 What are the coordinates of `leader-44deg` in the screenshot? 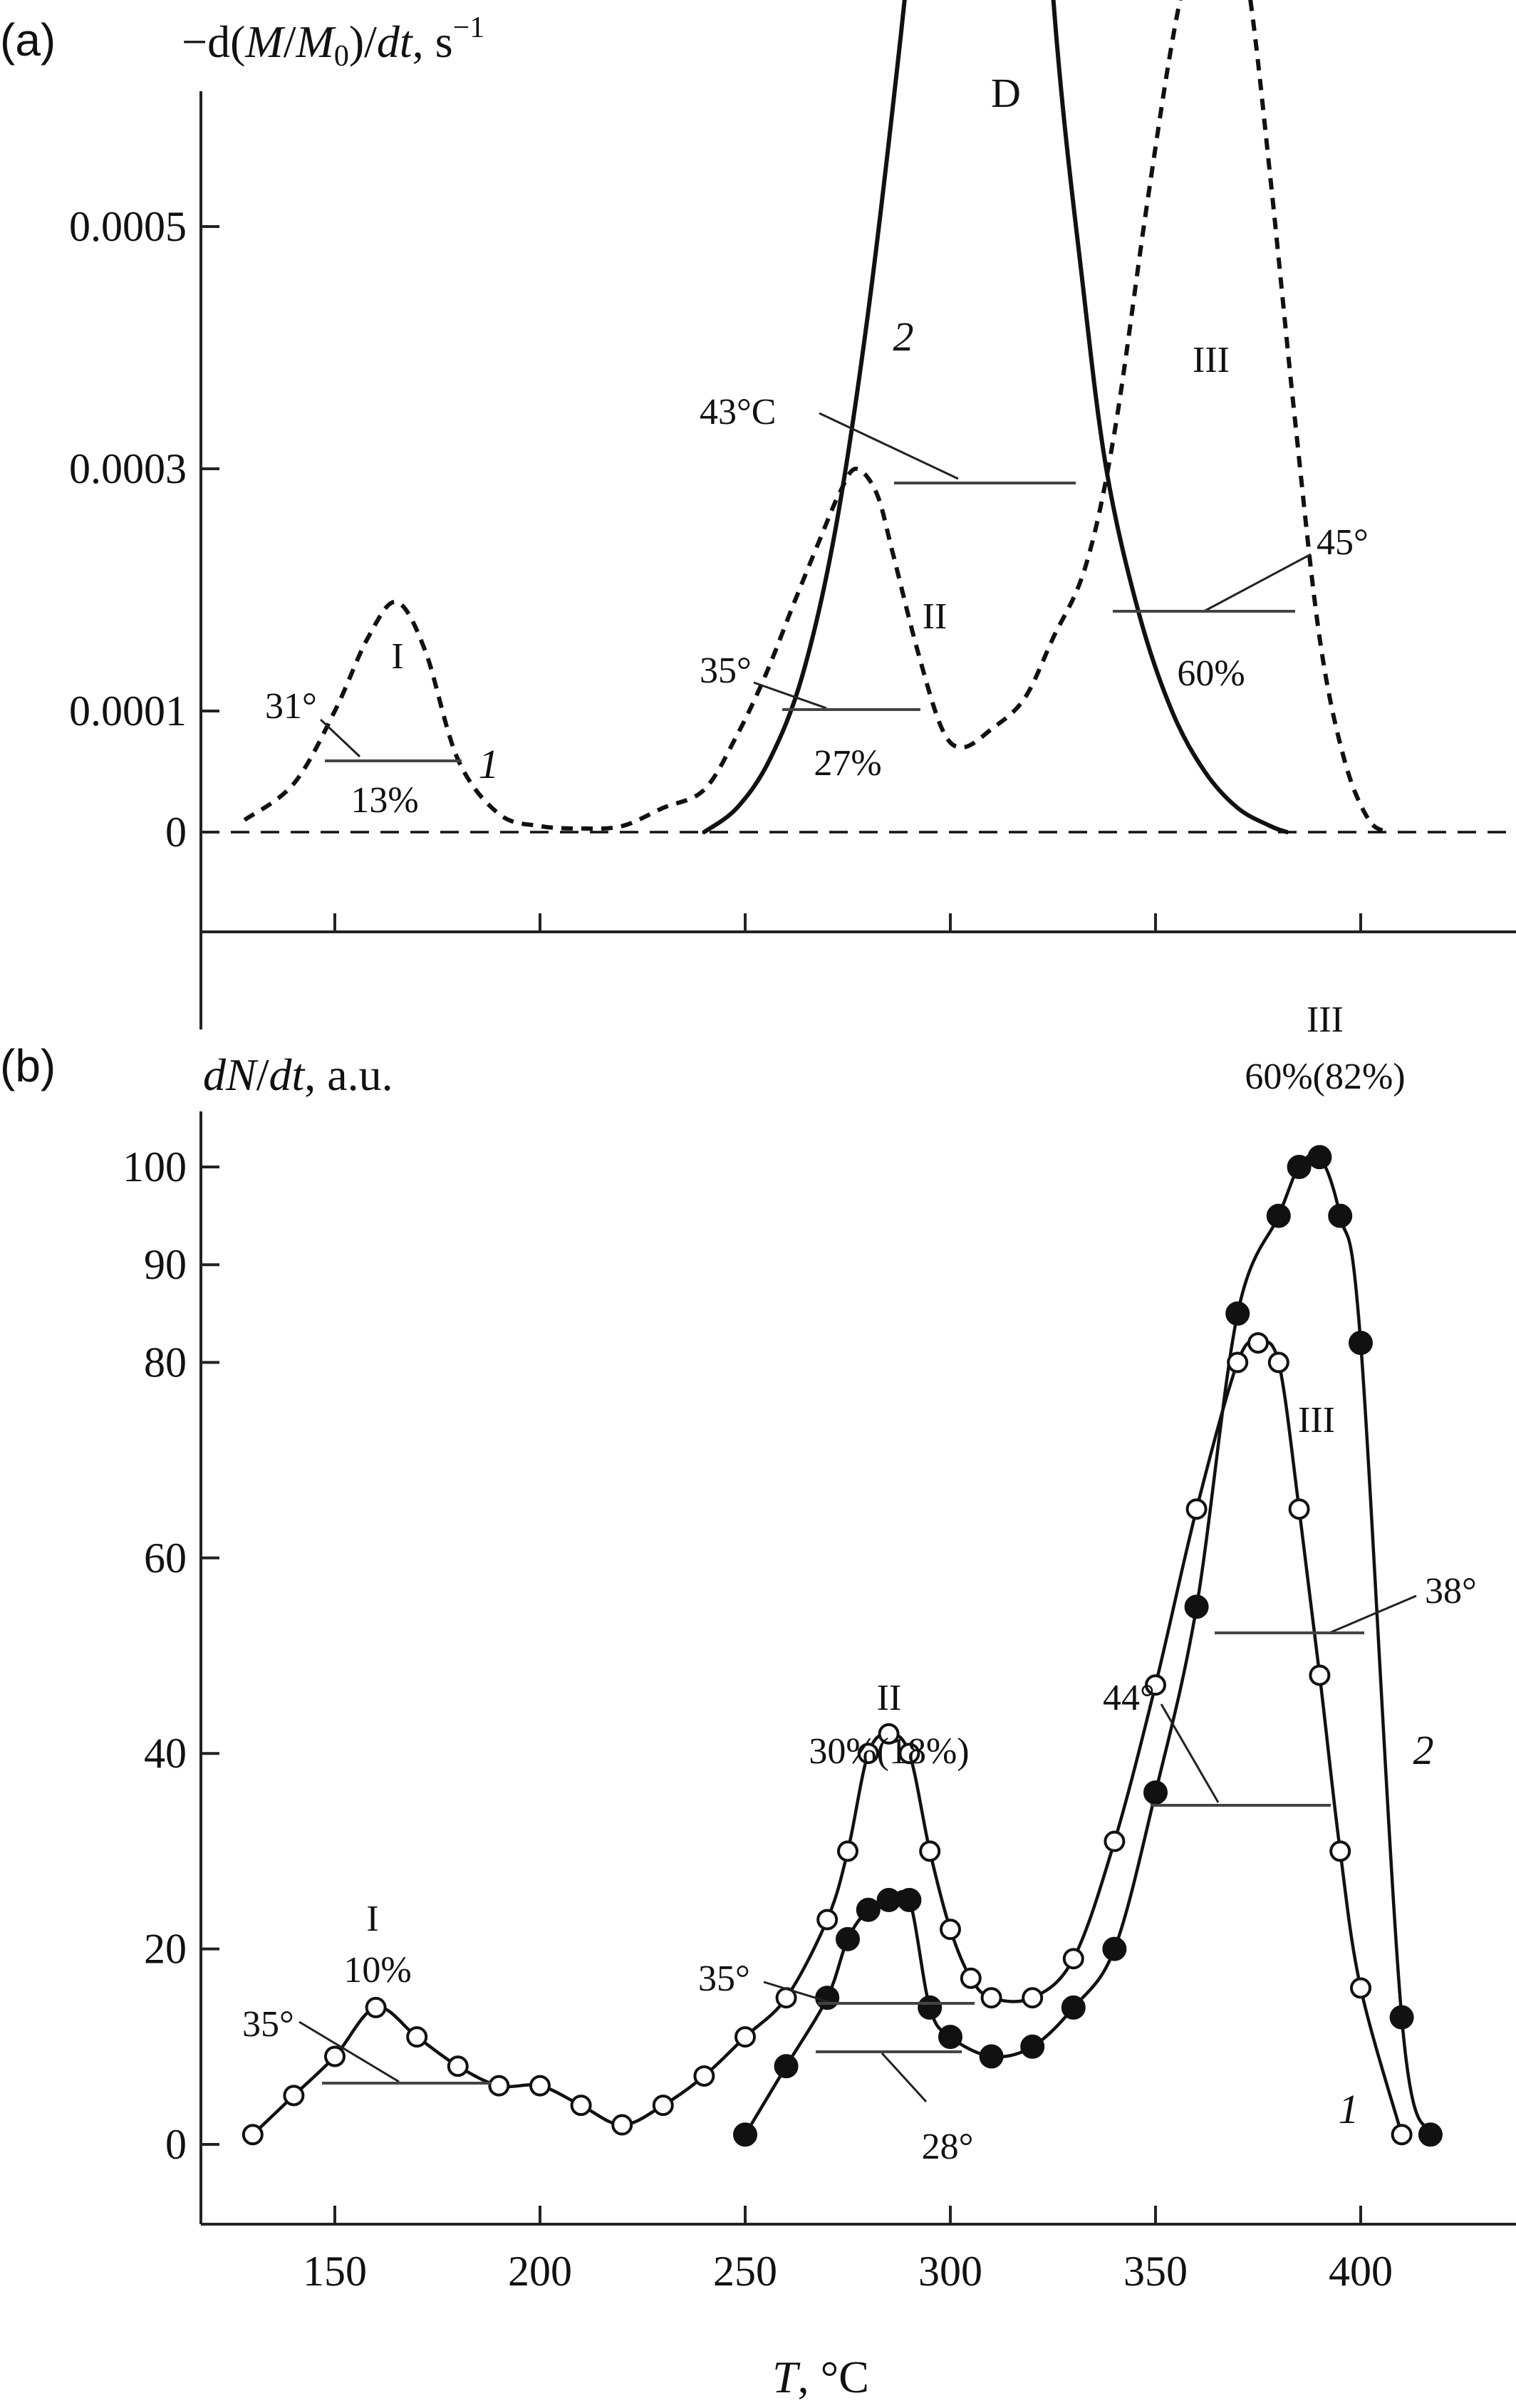 It's located at (1190, 1753).